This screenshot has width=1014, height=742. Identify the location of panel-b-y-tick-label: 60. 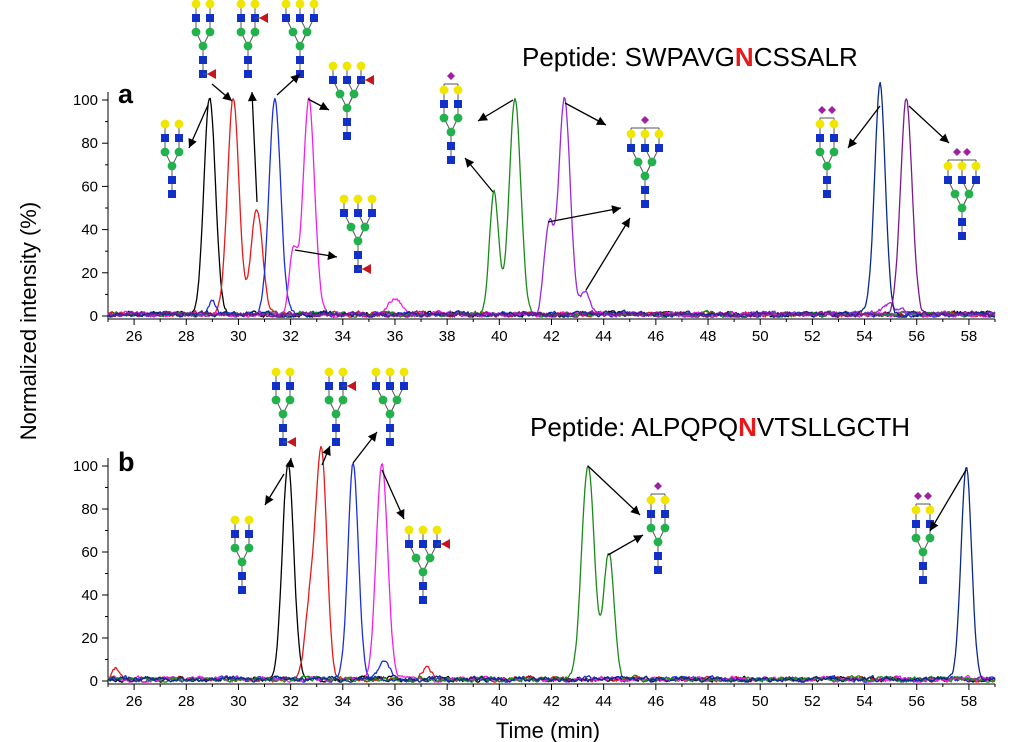
(89, 552).